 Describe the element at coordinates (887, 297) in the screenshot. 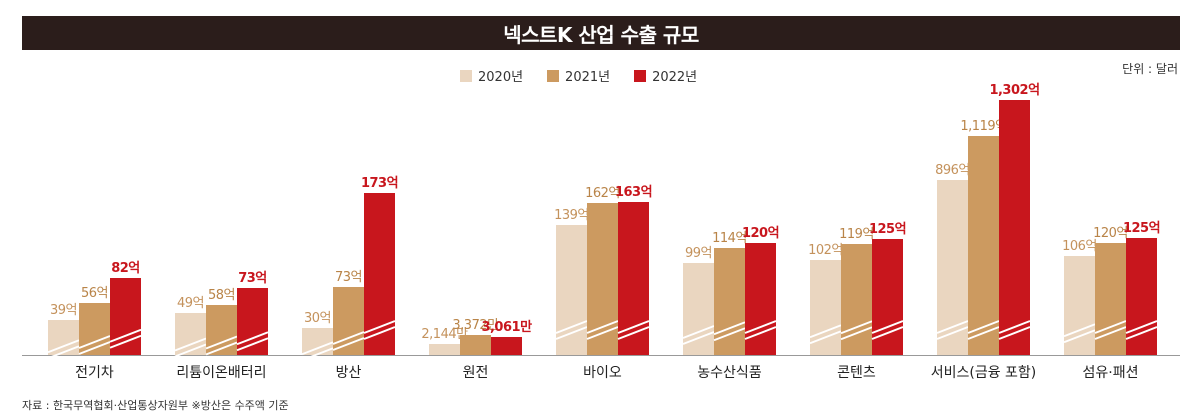

I see `bar-콘텐츠-2022년` at that location.